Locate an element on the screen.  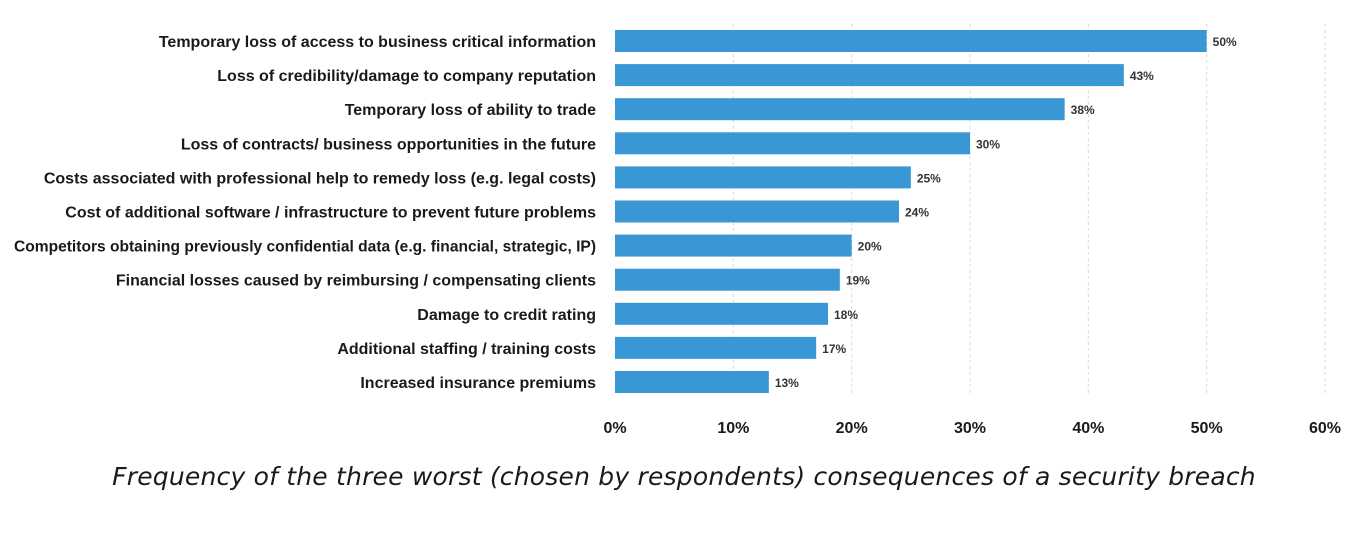
x-tick-label: 20% is located at coordinates (852, 428).